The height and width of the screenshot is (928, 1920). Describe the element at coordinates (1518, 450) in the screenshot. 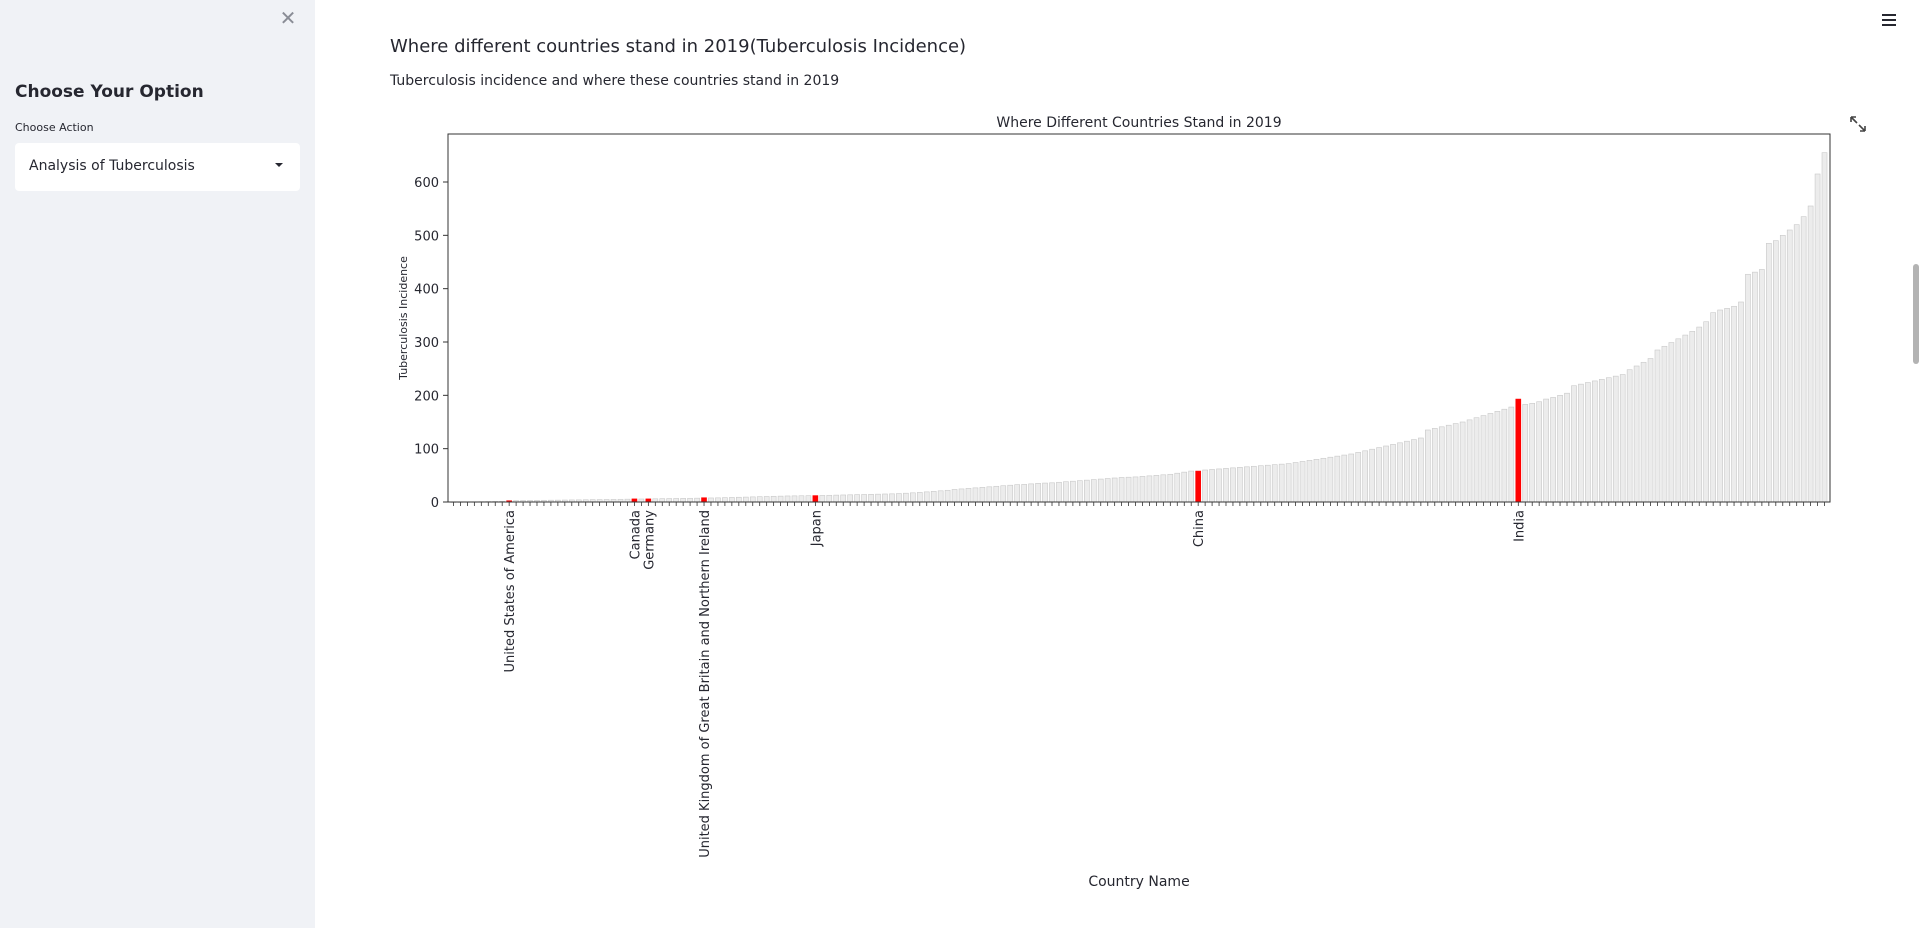

I see `bar-highlighted` at that location.